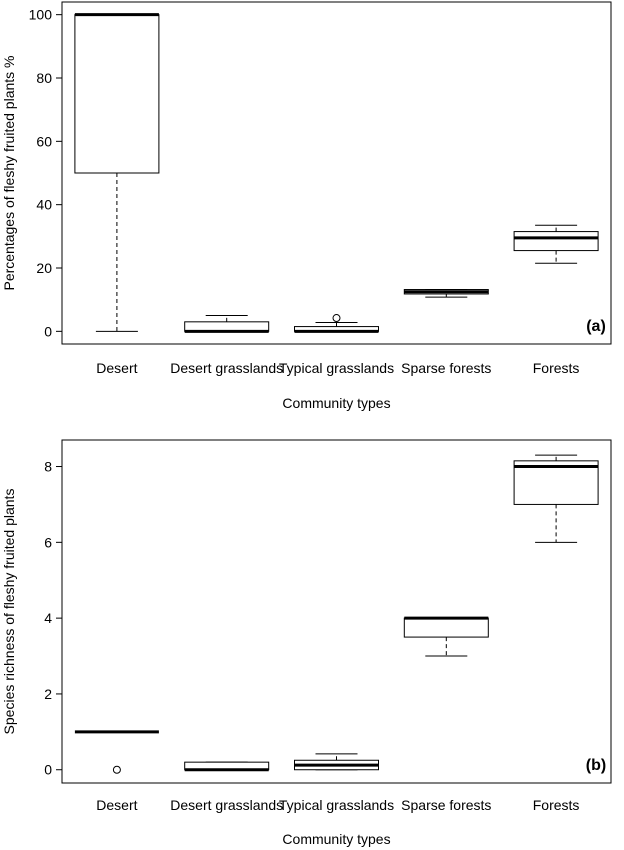  What do you see at coordinates (48, 694) in the screenshot?
I see `y-tick-label-b: 2` at bounding box center [48, 694].